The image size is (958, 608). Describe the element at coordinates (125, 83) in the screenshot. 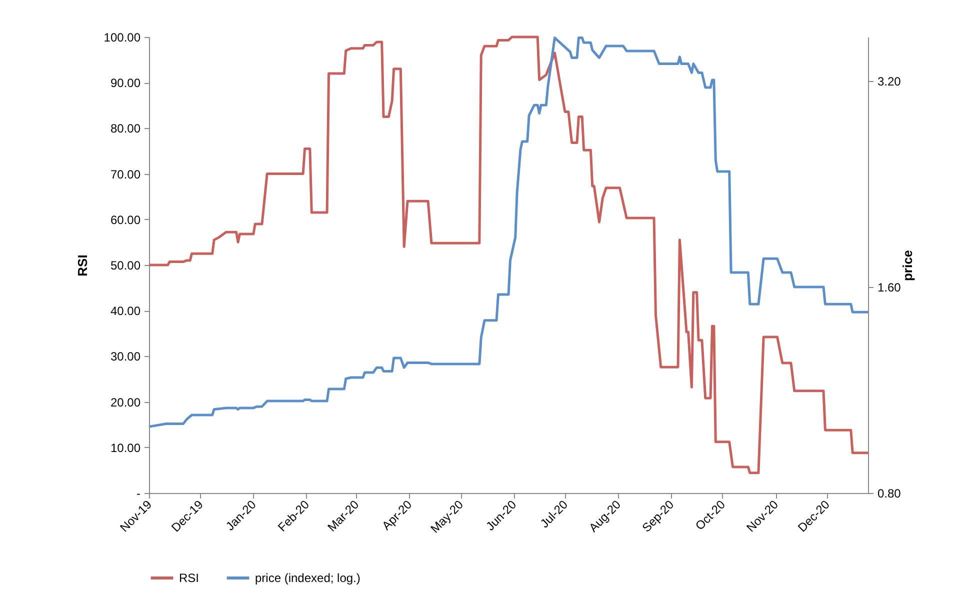

I see `y-tick-label: 90.00` at that location.